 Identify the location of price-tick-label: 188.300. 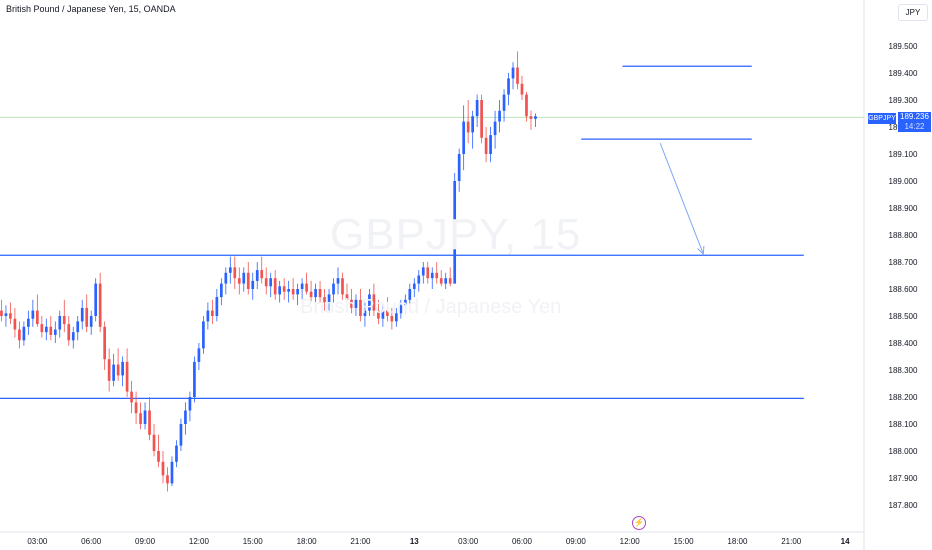
(903, 370).